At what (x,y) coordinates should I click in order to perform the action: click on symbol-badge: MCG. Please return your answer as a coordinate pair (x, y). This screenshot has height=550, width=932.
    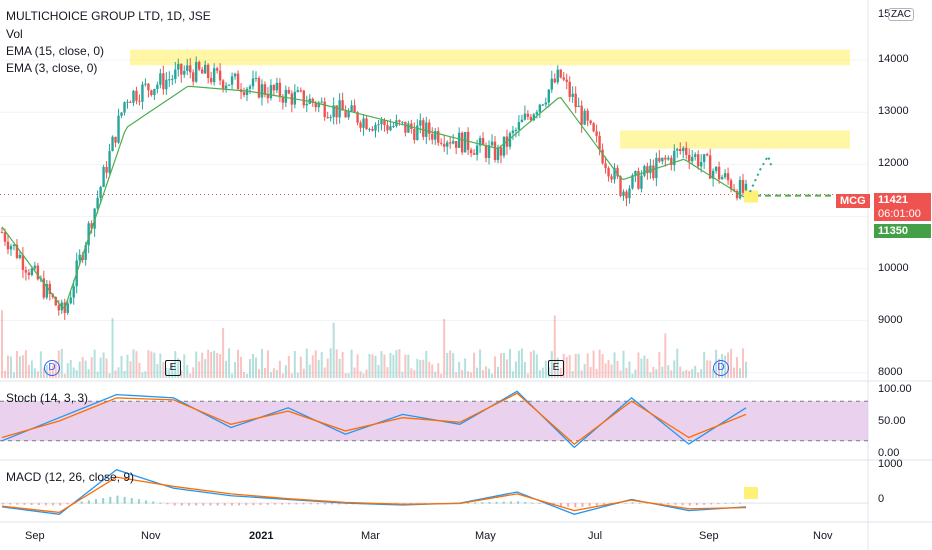
    Looking at the image, I should click on (853, 201).